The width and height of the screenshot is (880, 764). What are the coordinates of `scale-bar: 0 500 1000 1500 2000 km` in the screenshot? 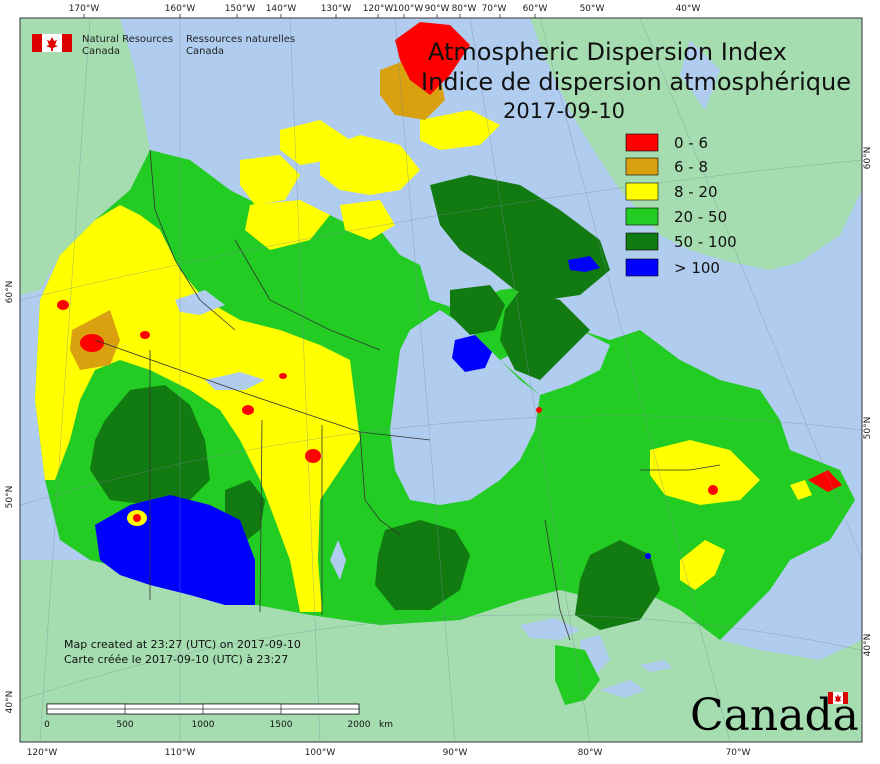 It's located at (218, 716).